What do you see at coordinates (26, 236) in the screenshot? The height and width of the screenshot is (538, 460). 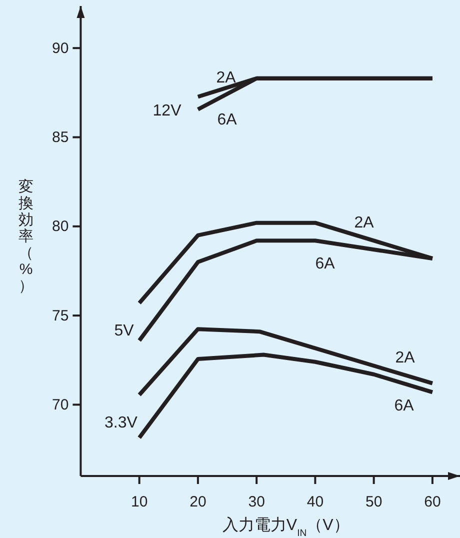 I see `y-axis-title: 変換効率（%）` at bounding box center [26, 236].